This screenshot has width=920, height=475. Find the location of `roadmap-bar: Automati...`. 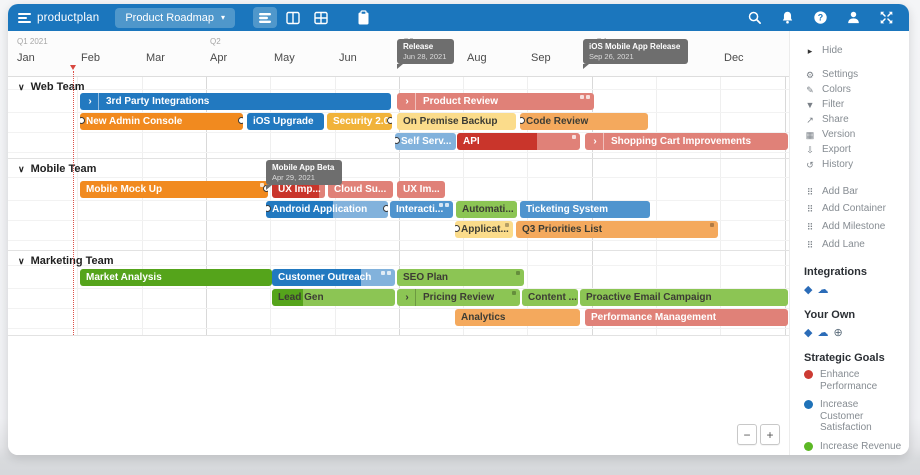

roadmap-bar: Automati... is located at coordinates (486, 209).